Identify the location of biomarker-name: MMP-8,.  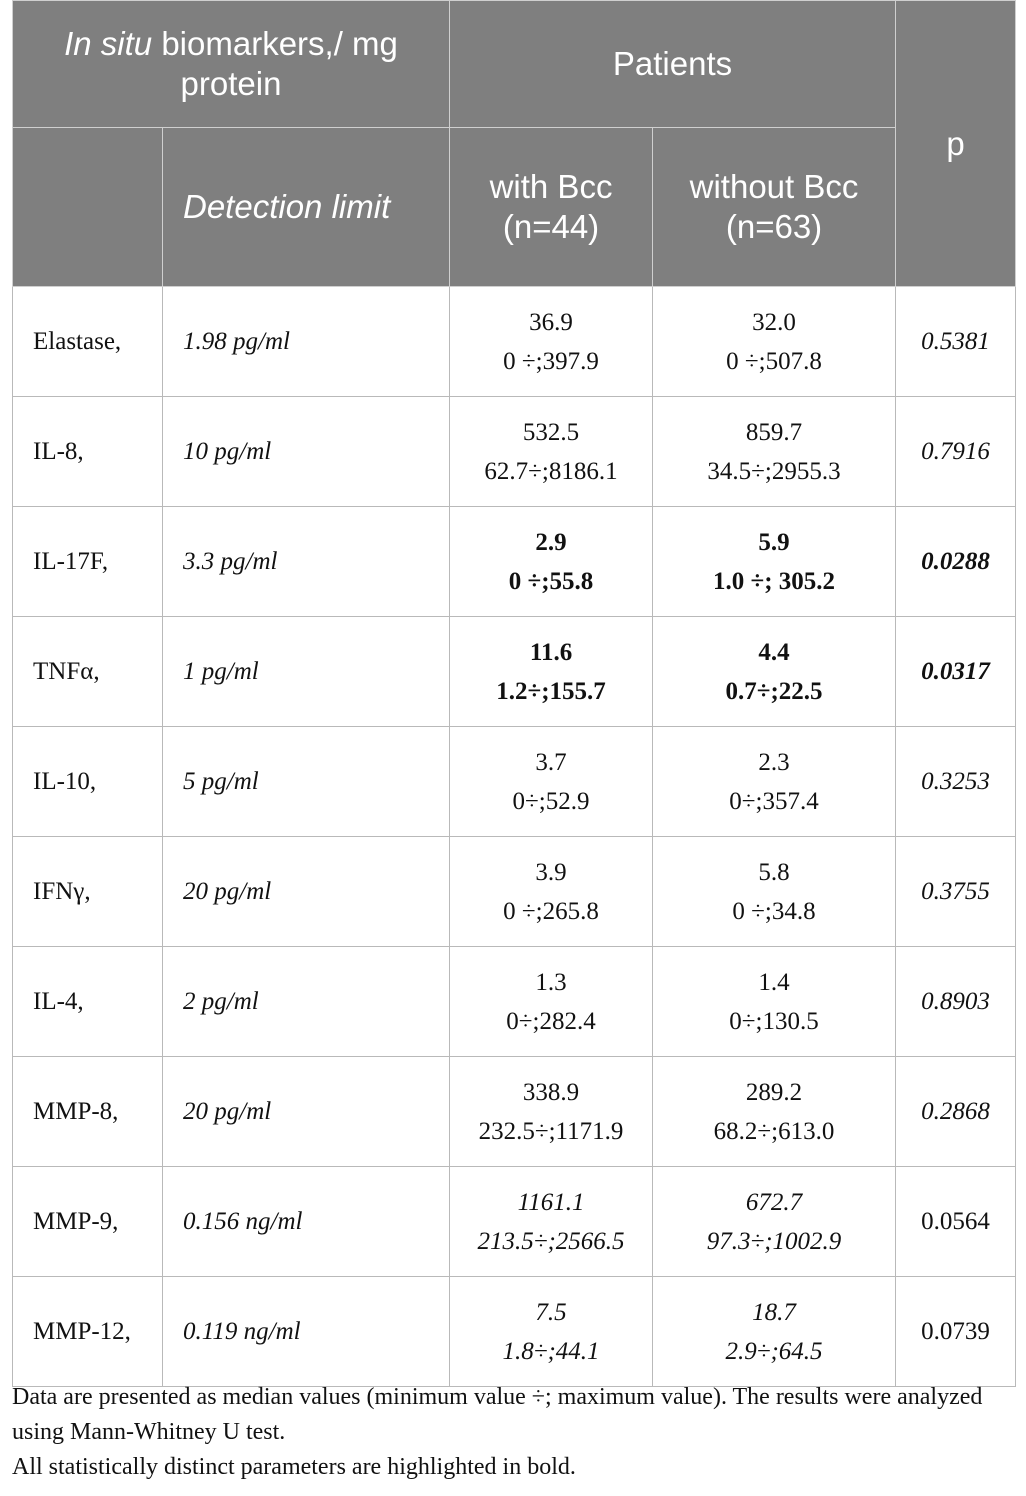
(87, 1111).